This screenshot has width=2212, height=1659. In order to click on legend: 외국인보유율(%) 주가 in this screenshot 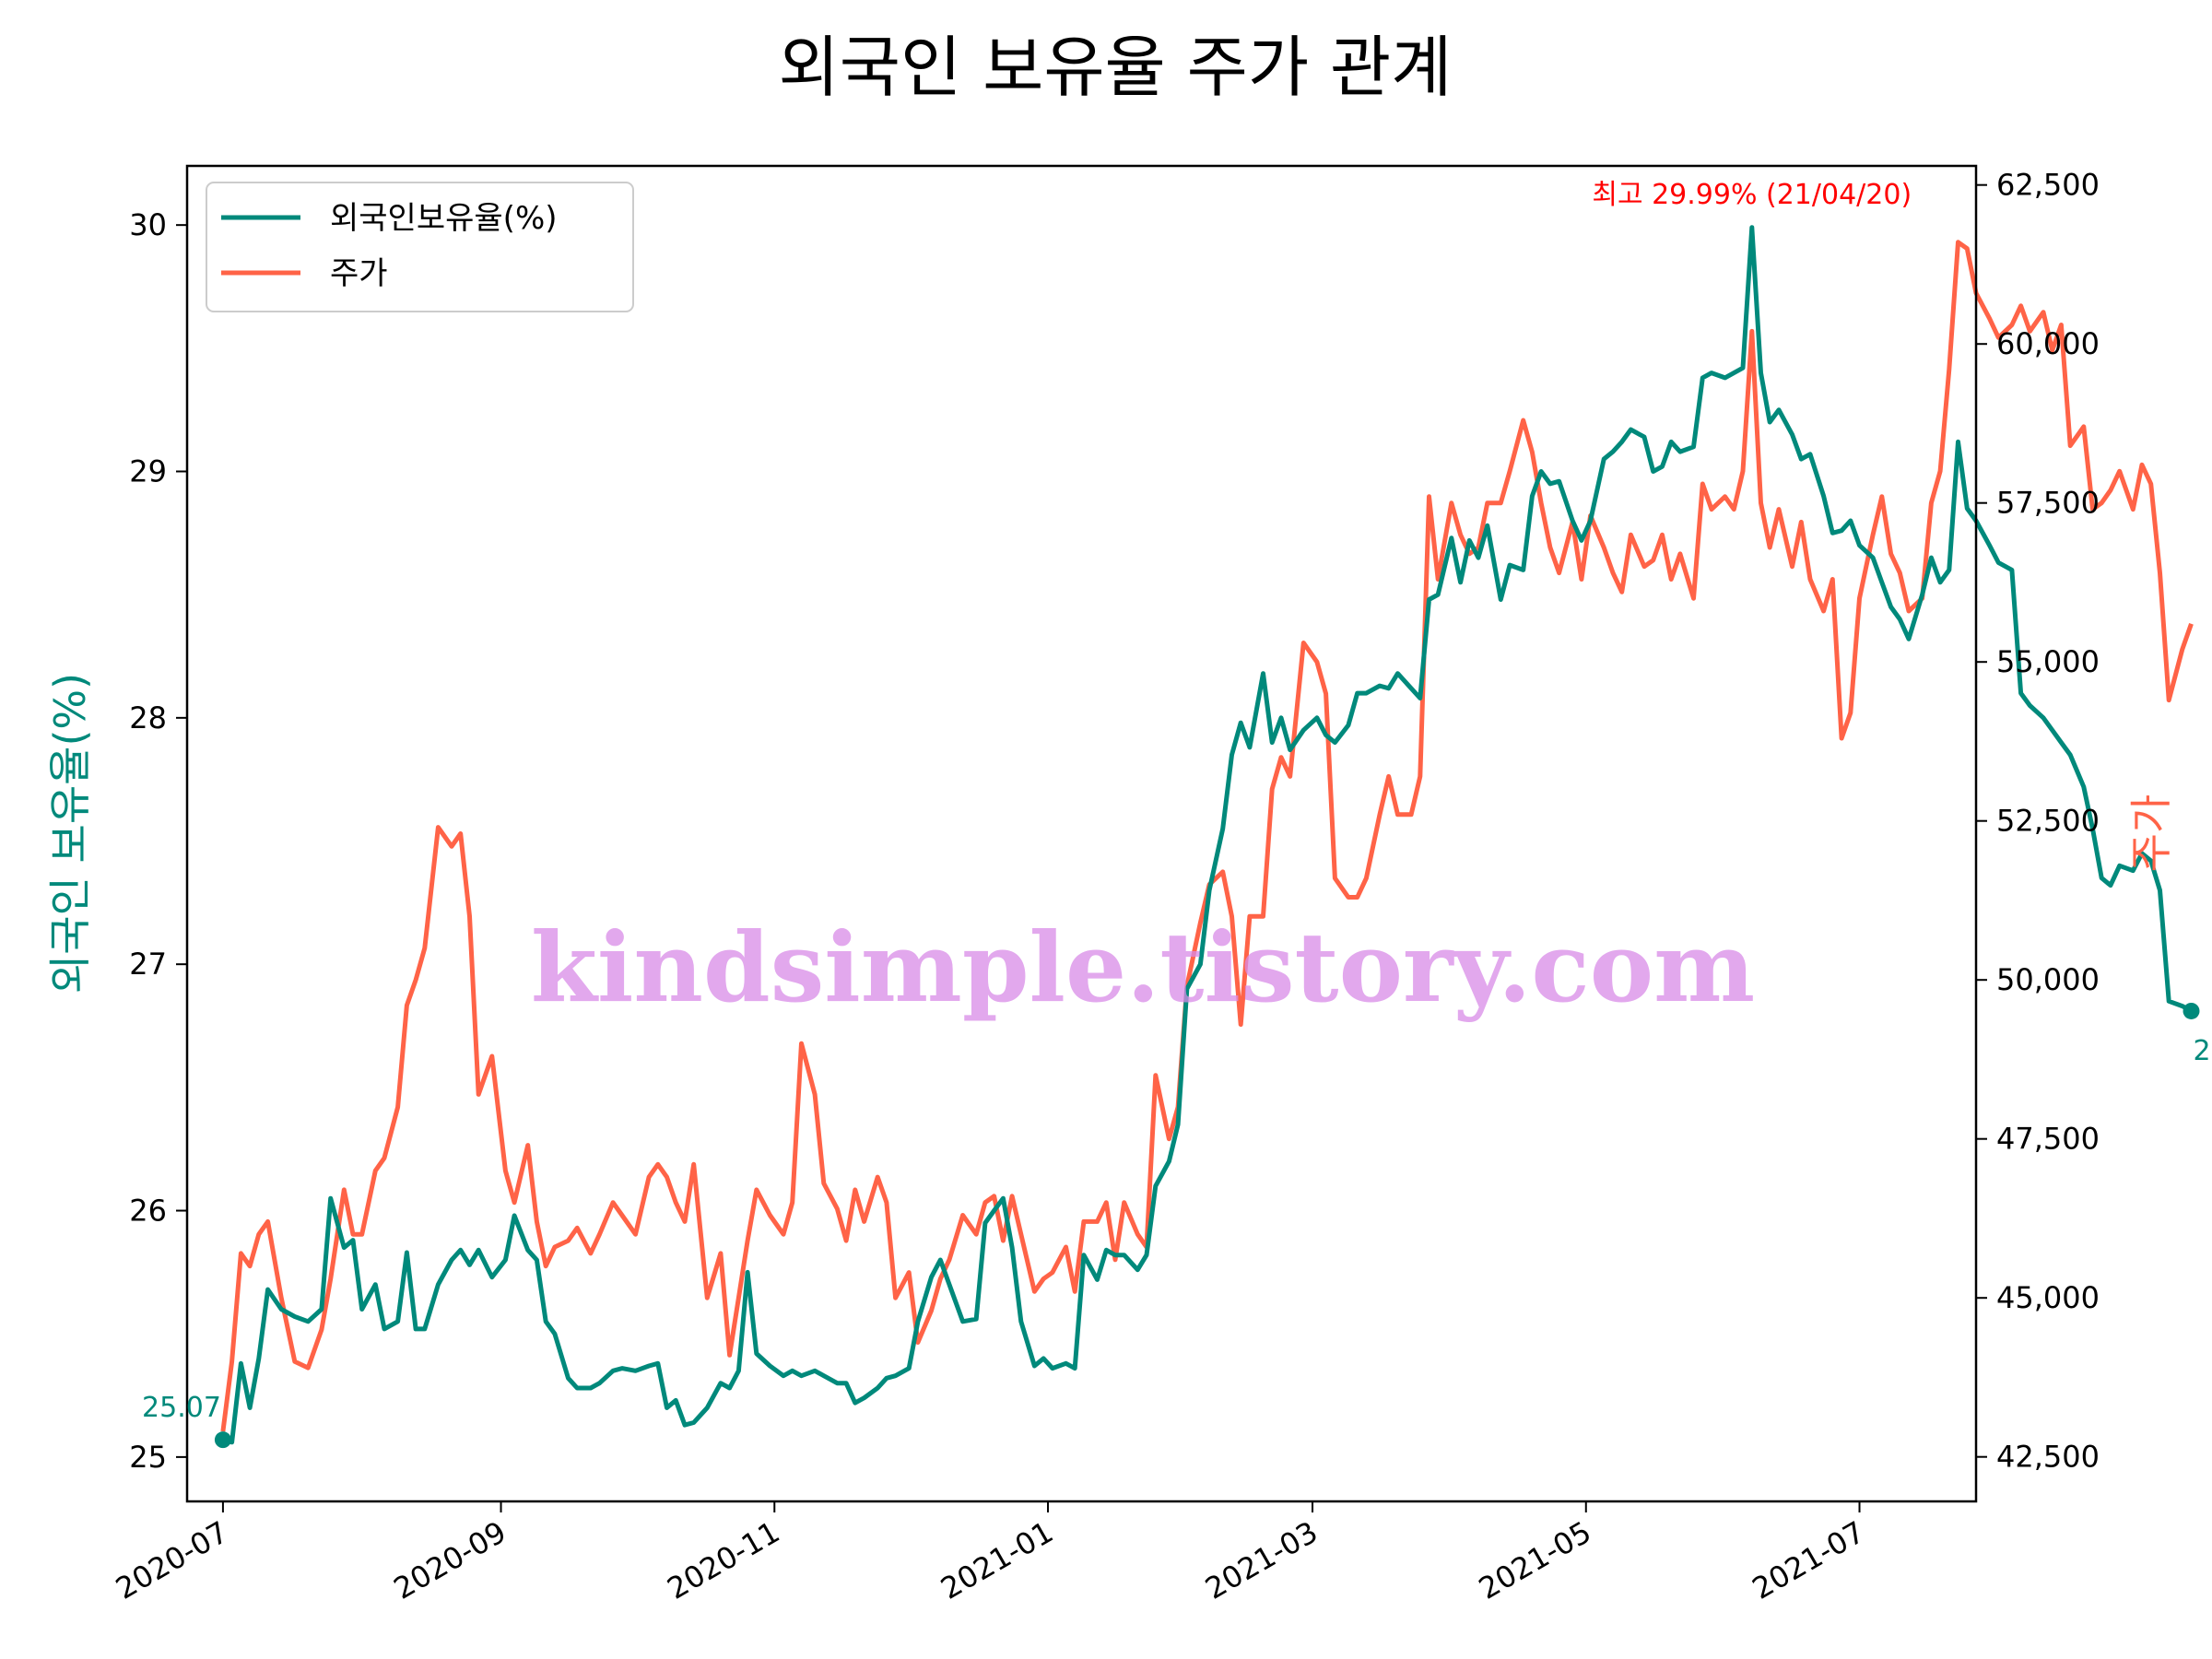, I will do `click(420, 247)`.